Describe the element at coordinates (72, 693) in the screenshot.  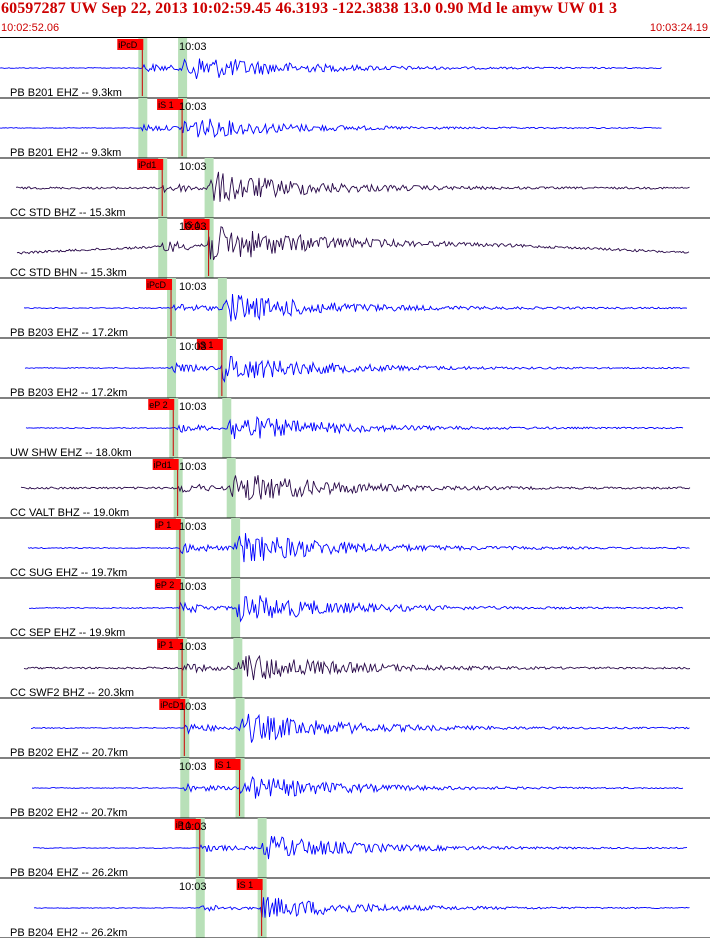
I see `channel-label: CC SWF2 BHZ -- 20.3km` at that location.